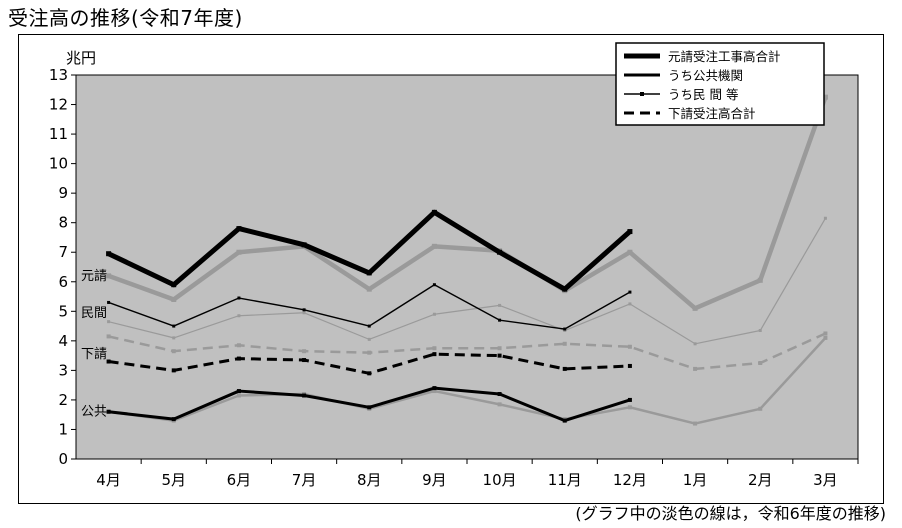 The width and height of the screenshot is (902, 528). What do you see at coordinates (712, 113) in the screenshot?
I see `legend-label: 下請受注高合計` at bounding box center [712, 113].